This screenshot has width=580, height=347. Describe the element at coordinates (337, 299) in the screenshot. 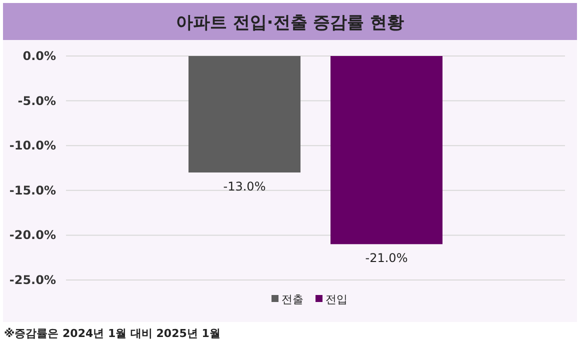

I see `legend-label: 전입` at that location.